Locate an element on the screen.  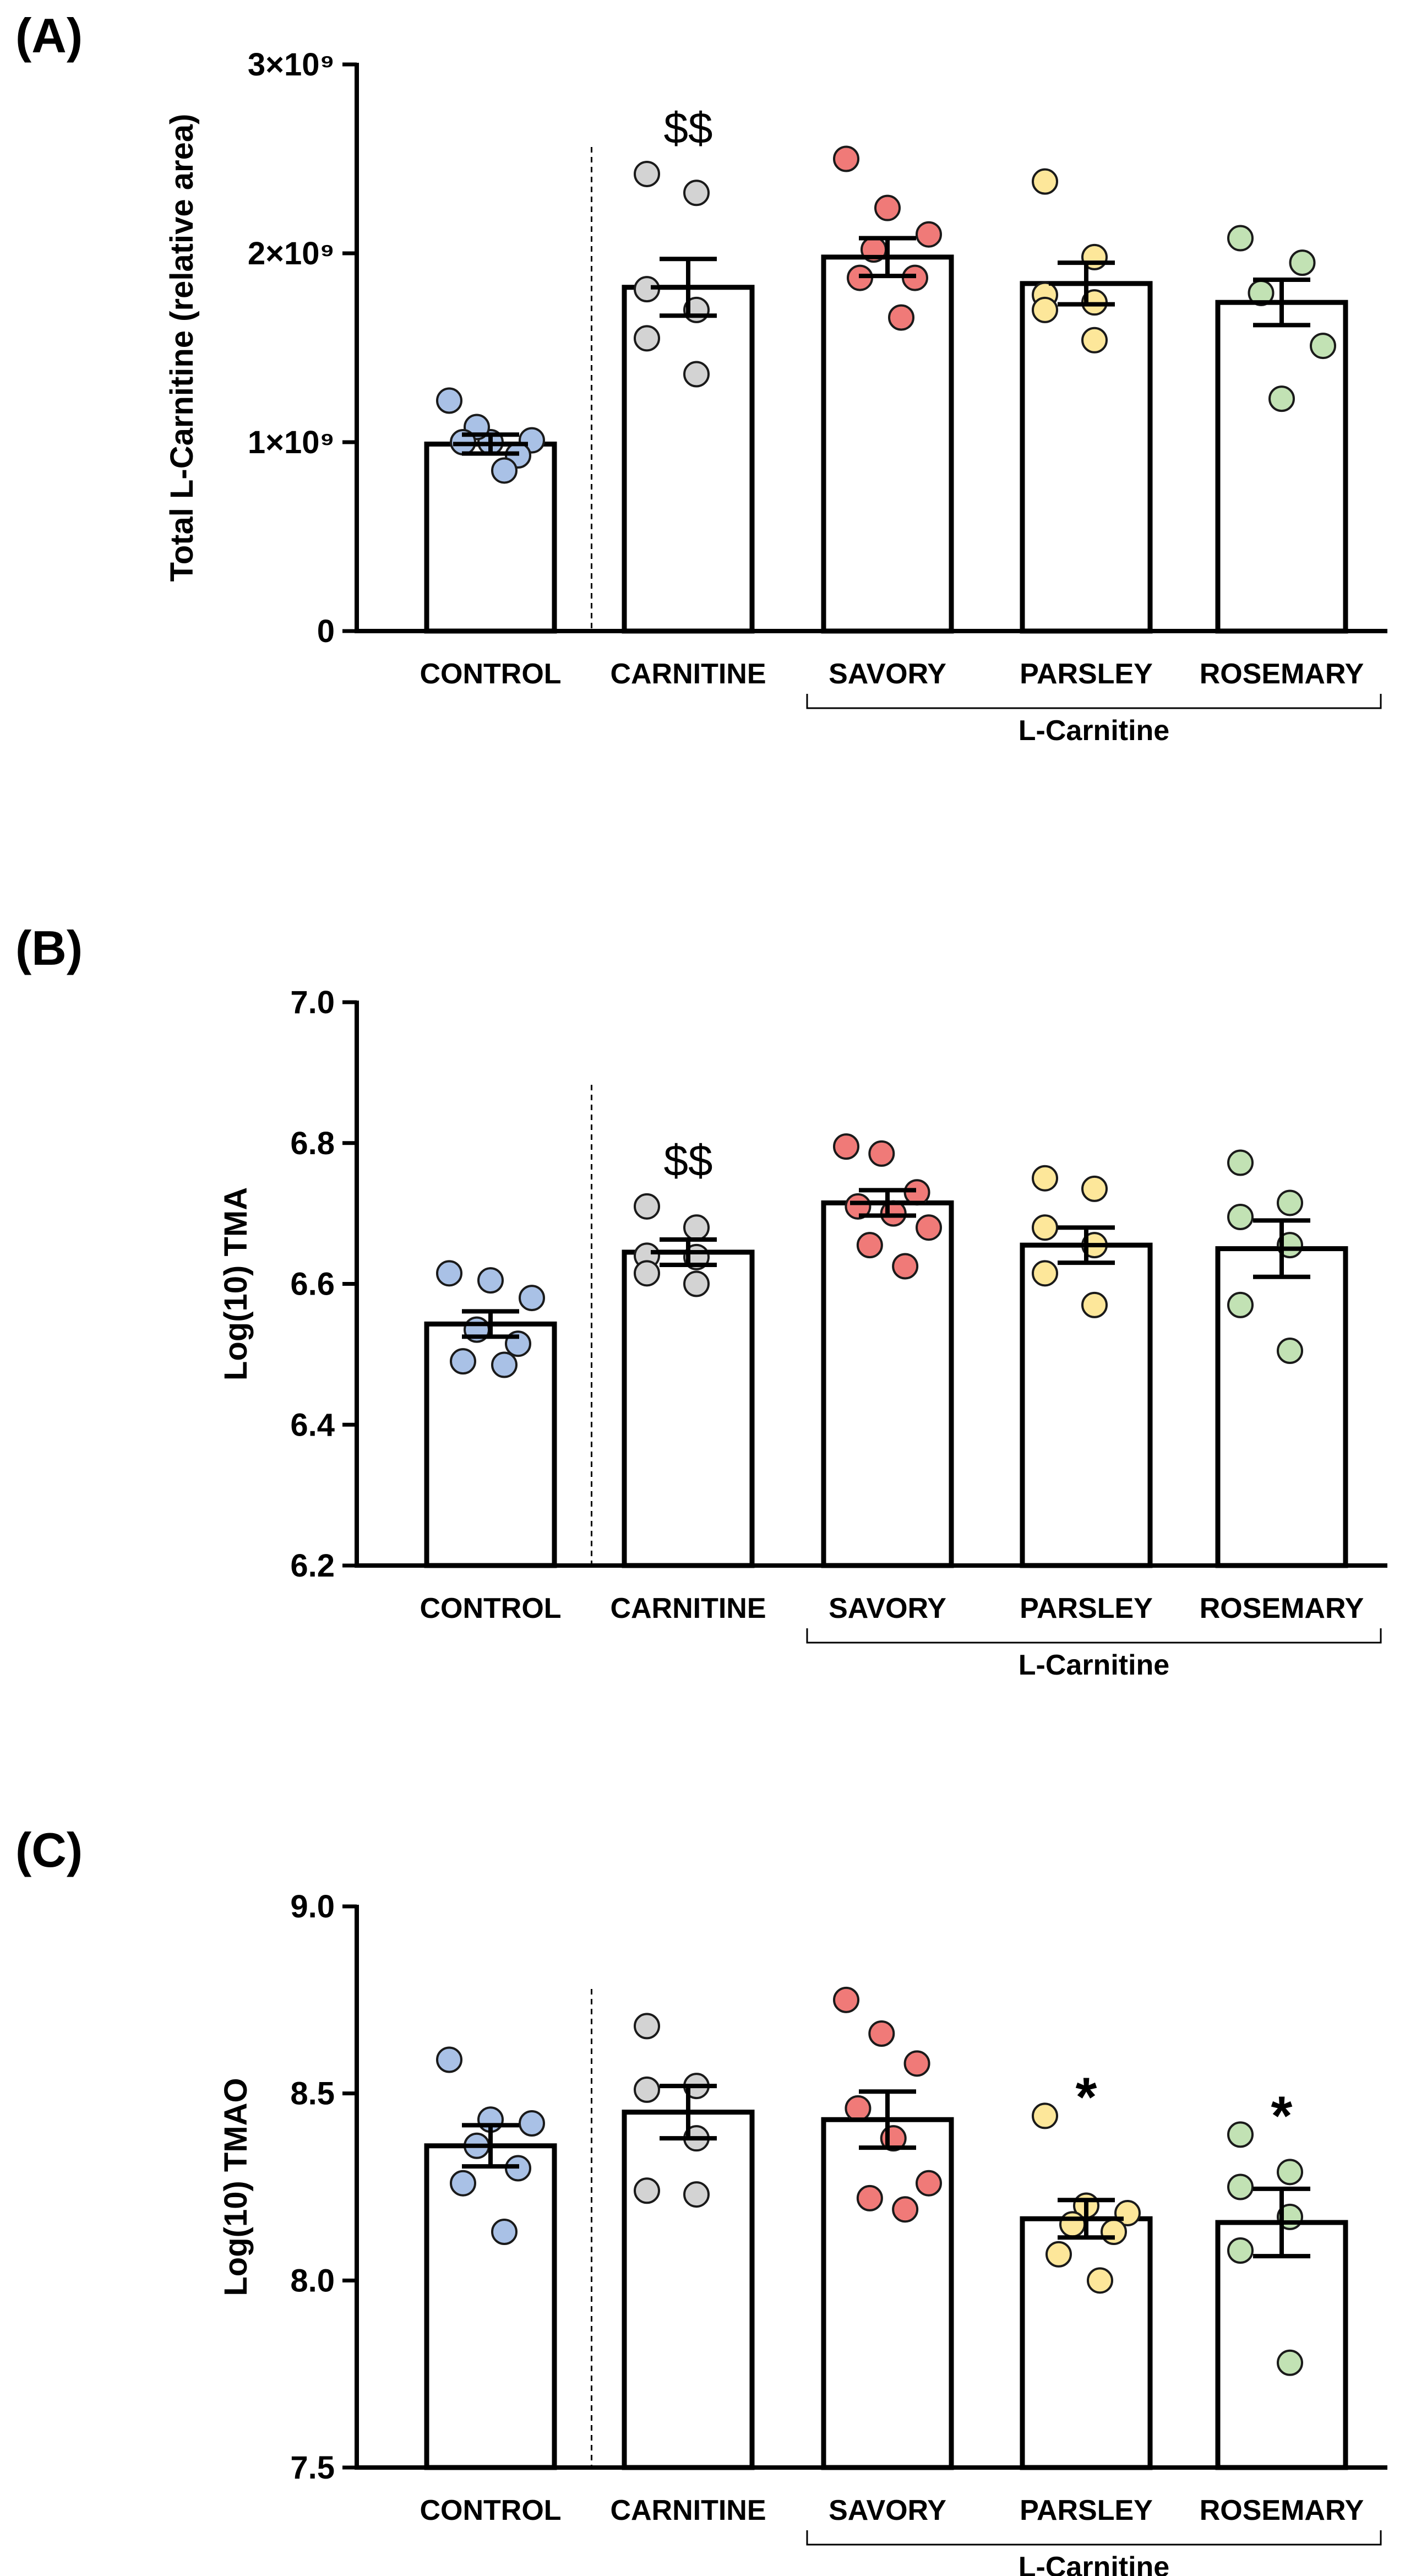
y-tick-label: 6.8 is located at coordinates (312, 1143).